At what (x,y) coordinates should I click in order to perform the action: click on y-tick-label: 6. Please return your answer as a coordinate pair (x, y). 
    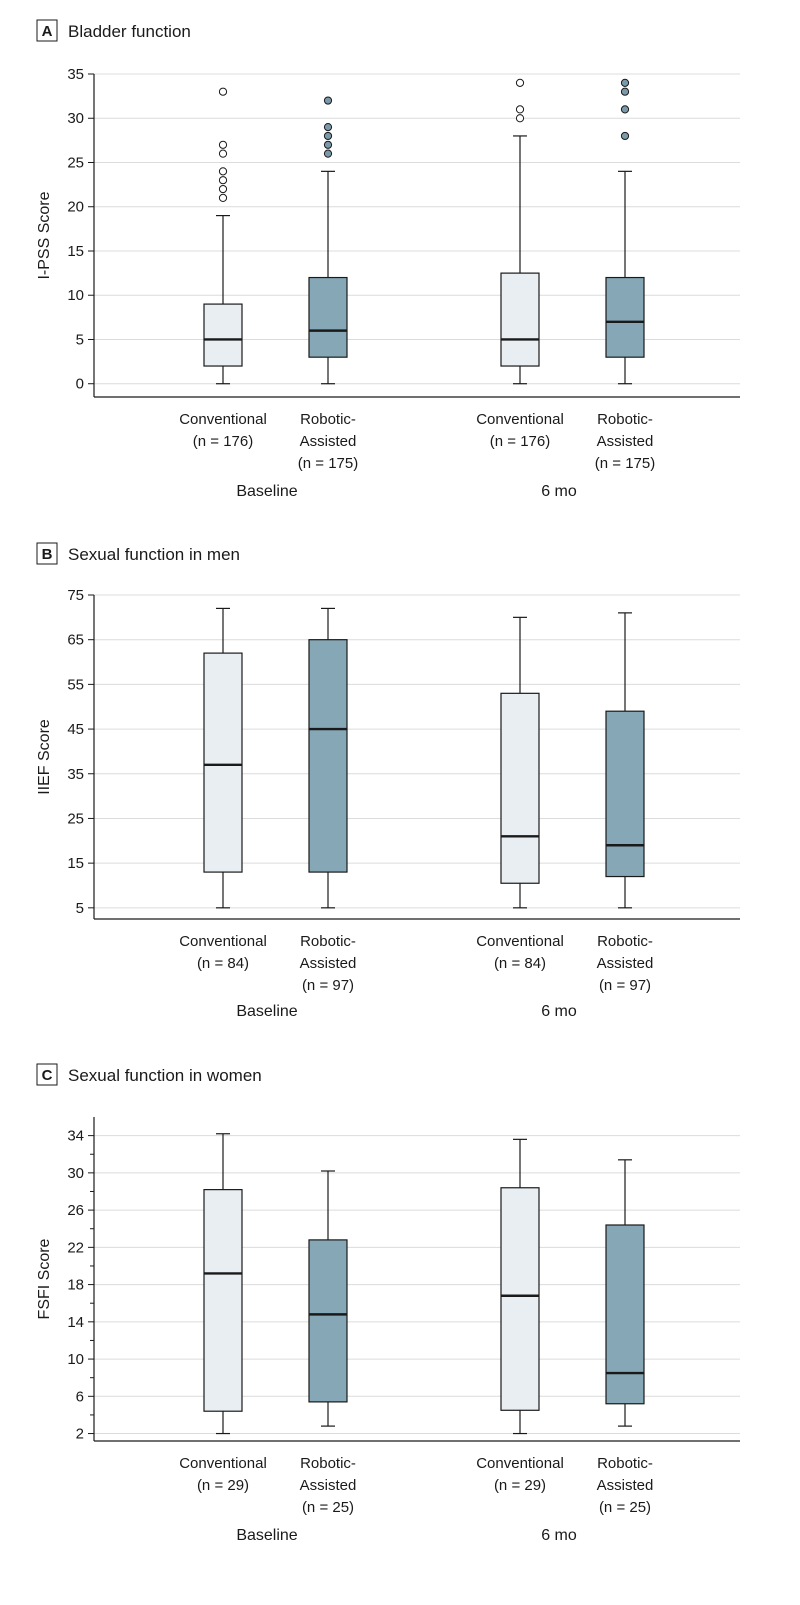
    Looking at the image, I should click on (80, 1396).